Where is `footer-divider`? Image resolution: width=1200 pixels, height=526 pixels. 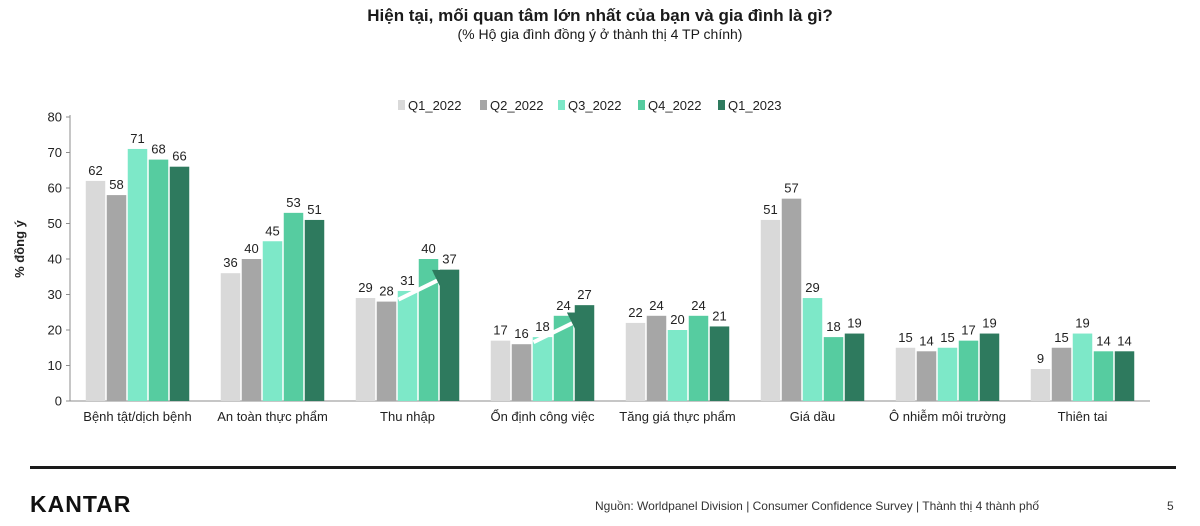 footer-divider is located at coordinates (603, 467).